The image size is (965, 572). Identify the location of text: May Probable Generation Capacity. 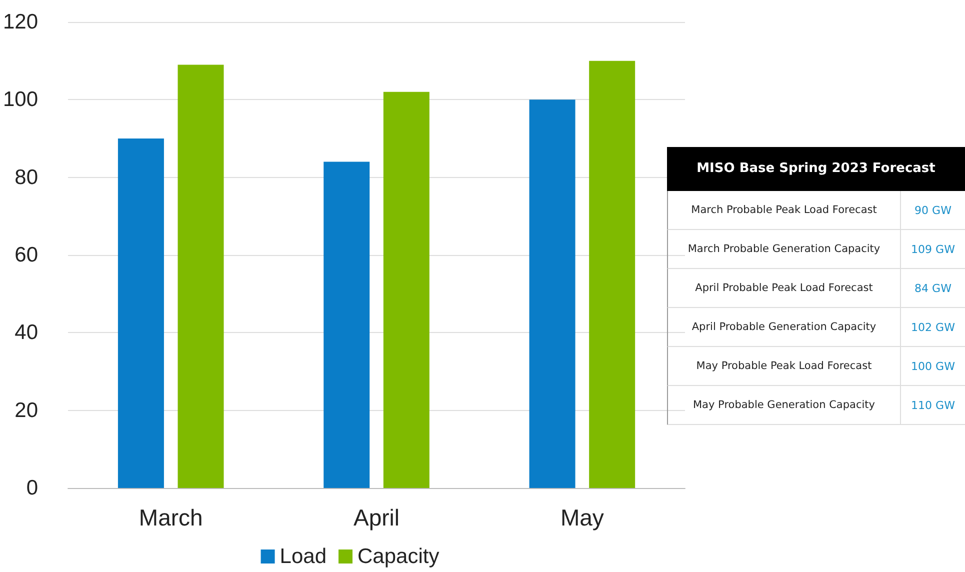
(784, 405).